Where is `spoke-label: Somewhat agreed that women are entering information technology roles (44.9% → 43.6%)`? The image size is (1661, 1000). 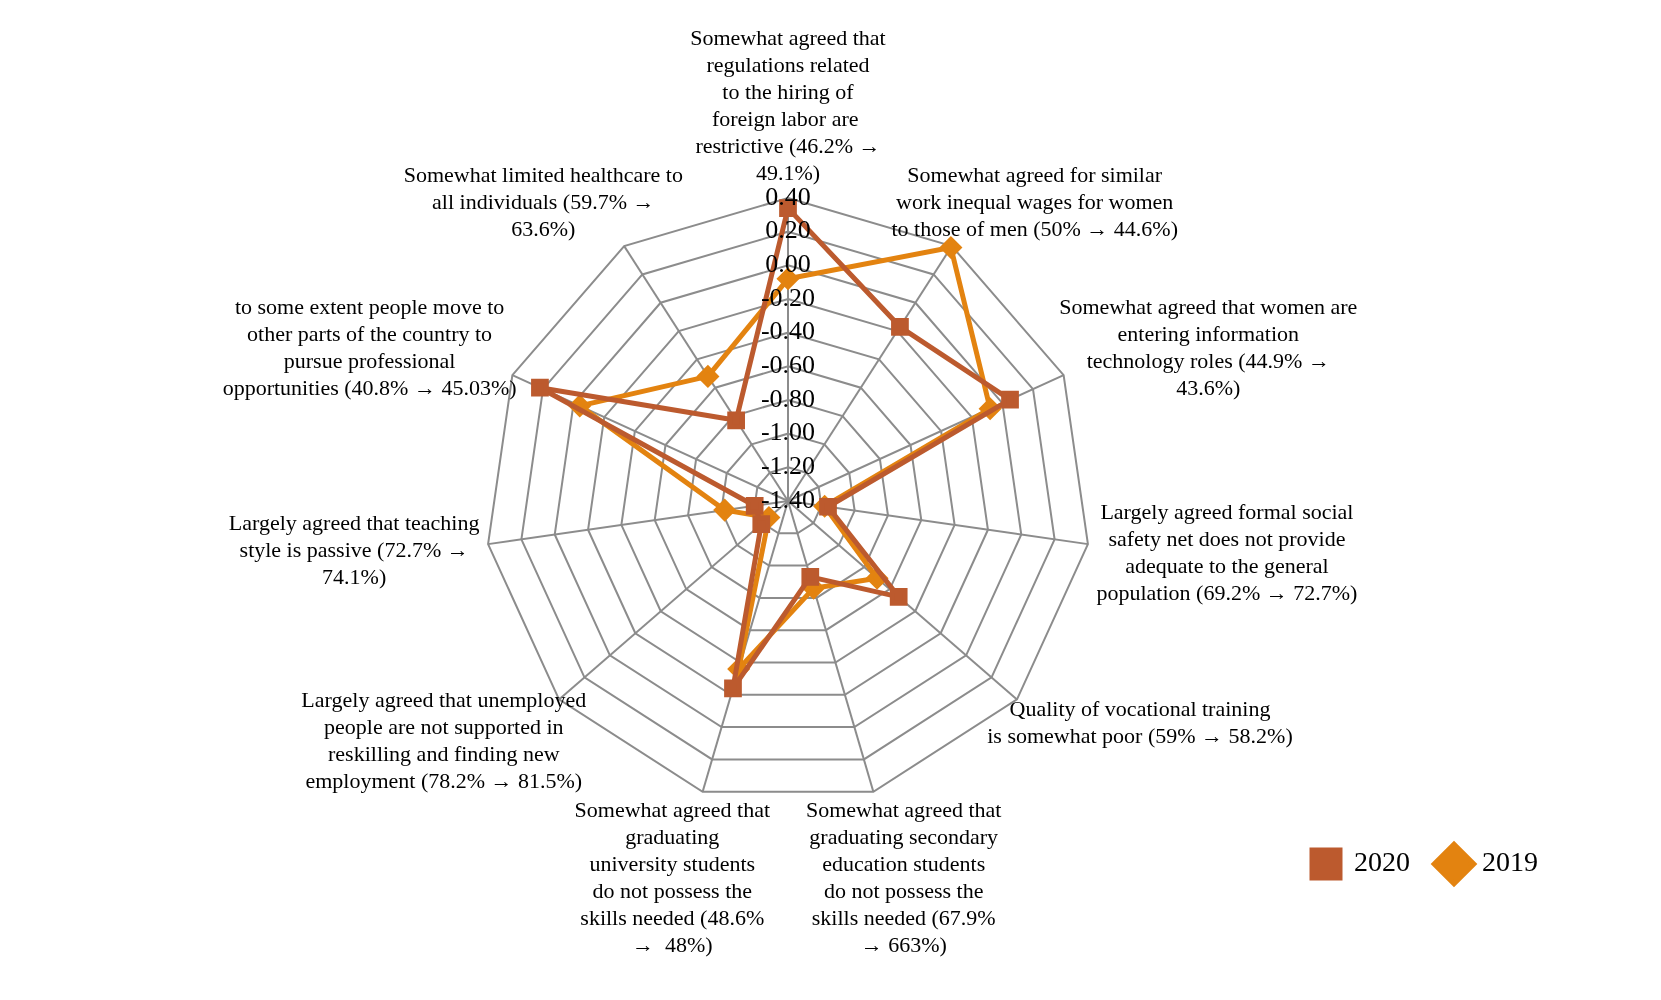
spoke-label: Somewhat agreed that women are entering information technology roles (44.9% → 43.6%) is located at coordinates (1208, 346).